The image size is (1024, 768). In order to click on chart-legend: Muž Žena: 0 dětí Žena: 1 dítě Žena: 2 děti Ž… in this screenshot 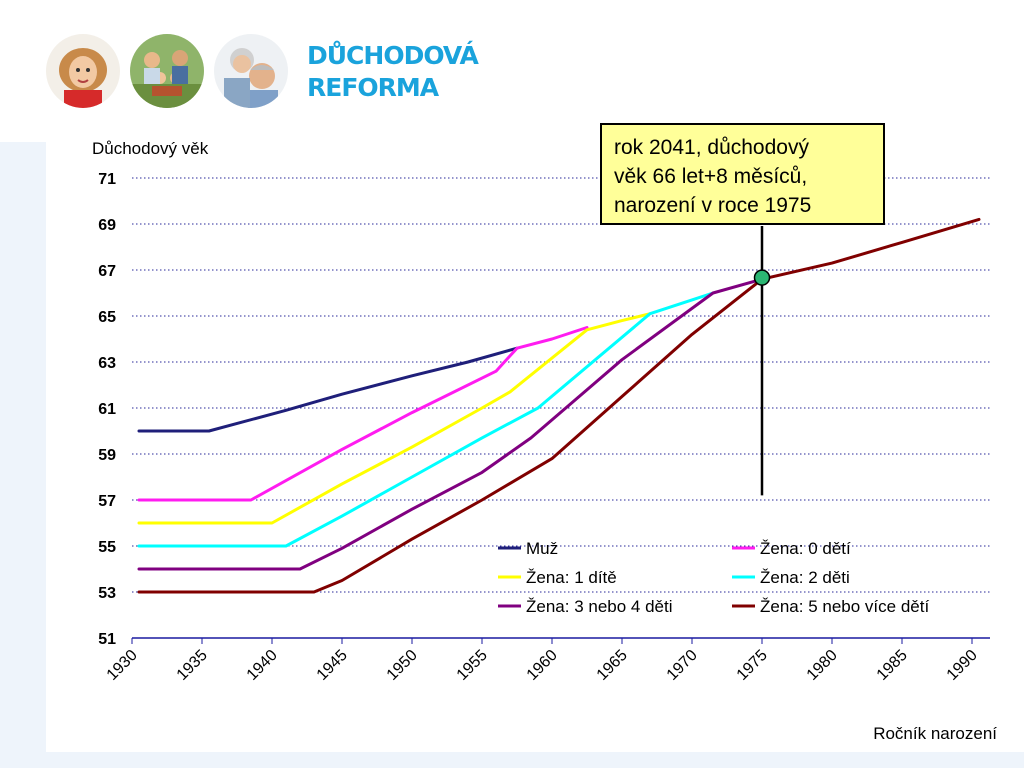, I will do `click(713, 577)`.